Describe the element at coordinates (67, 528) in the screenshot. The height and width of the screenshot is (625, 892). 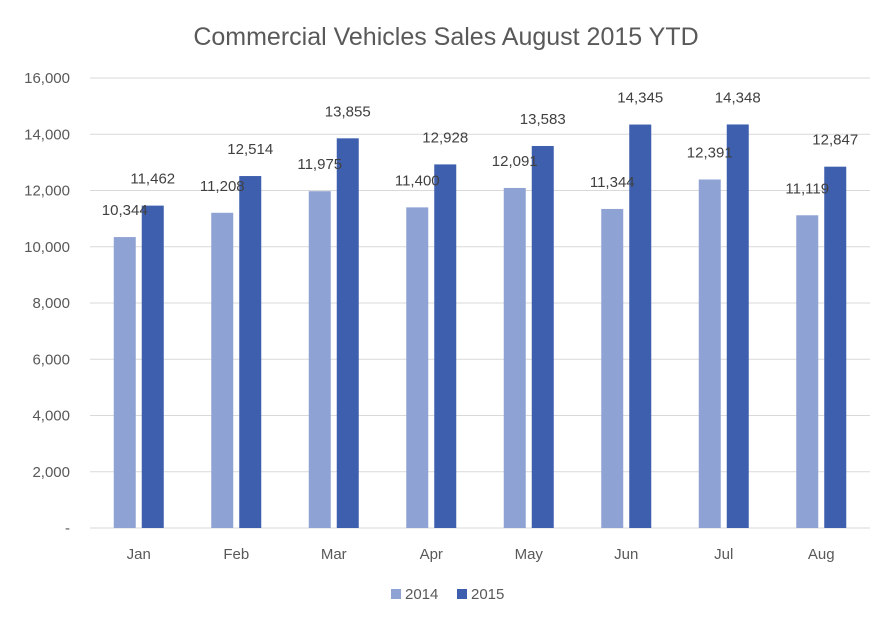
I see `y-tick-label: -` at that location.